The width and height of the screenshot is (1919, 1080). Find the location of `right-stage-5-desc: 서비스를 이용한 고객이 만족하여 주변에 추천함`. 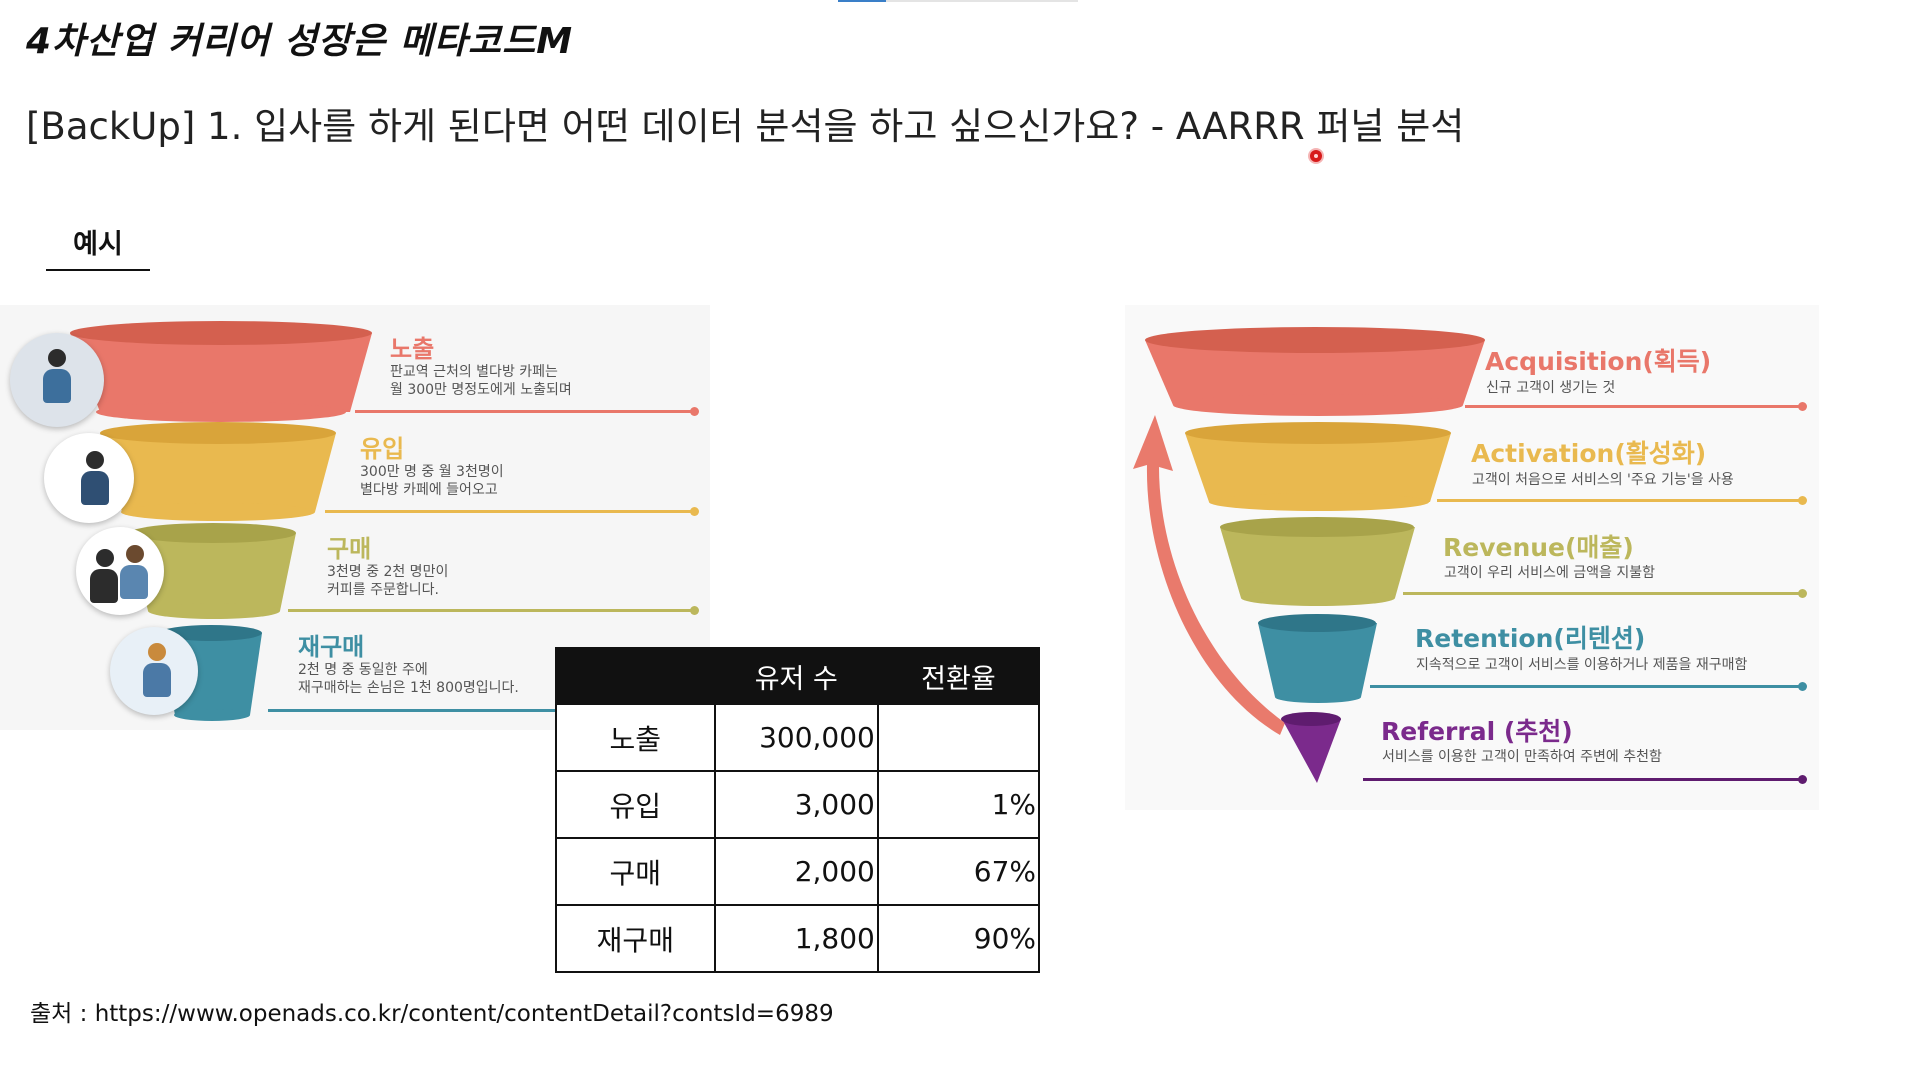

right-stage-5-desc: 서비스를 이용한 고객이 만족하여 주변에 추천함 is located at coordinates (1522, 757).